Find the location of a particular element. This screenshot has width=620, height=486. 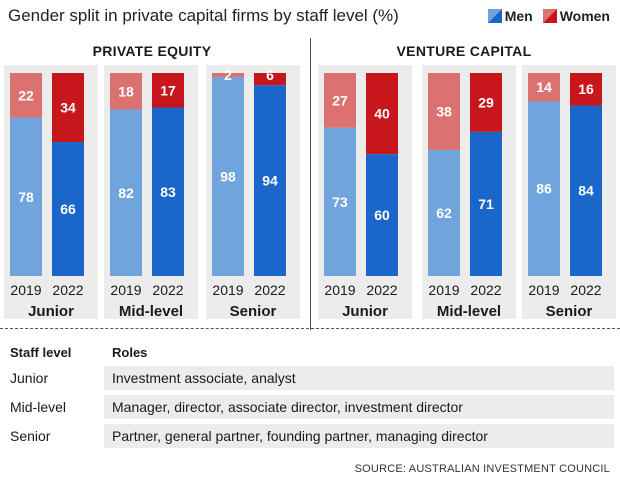

data-label-women: 17 is located at coordinates (168, 90).